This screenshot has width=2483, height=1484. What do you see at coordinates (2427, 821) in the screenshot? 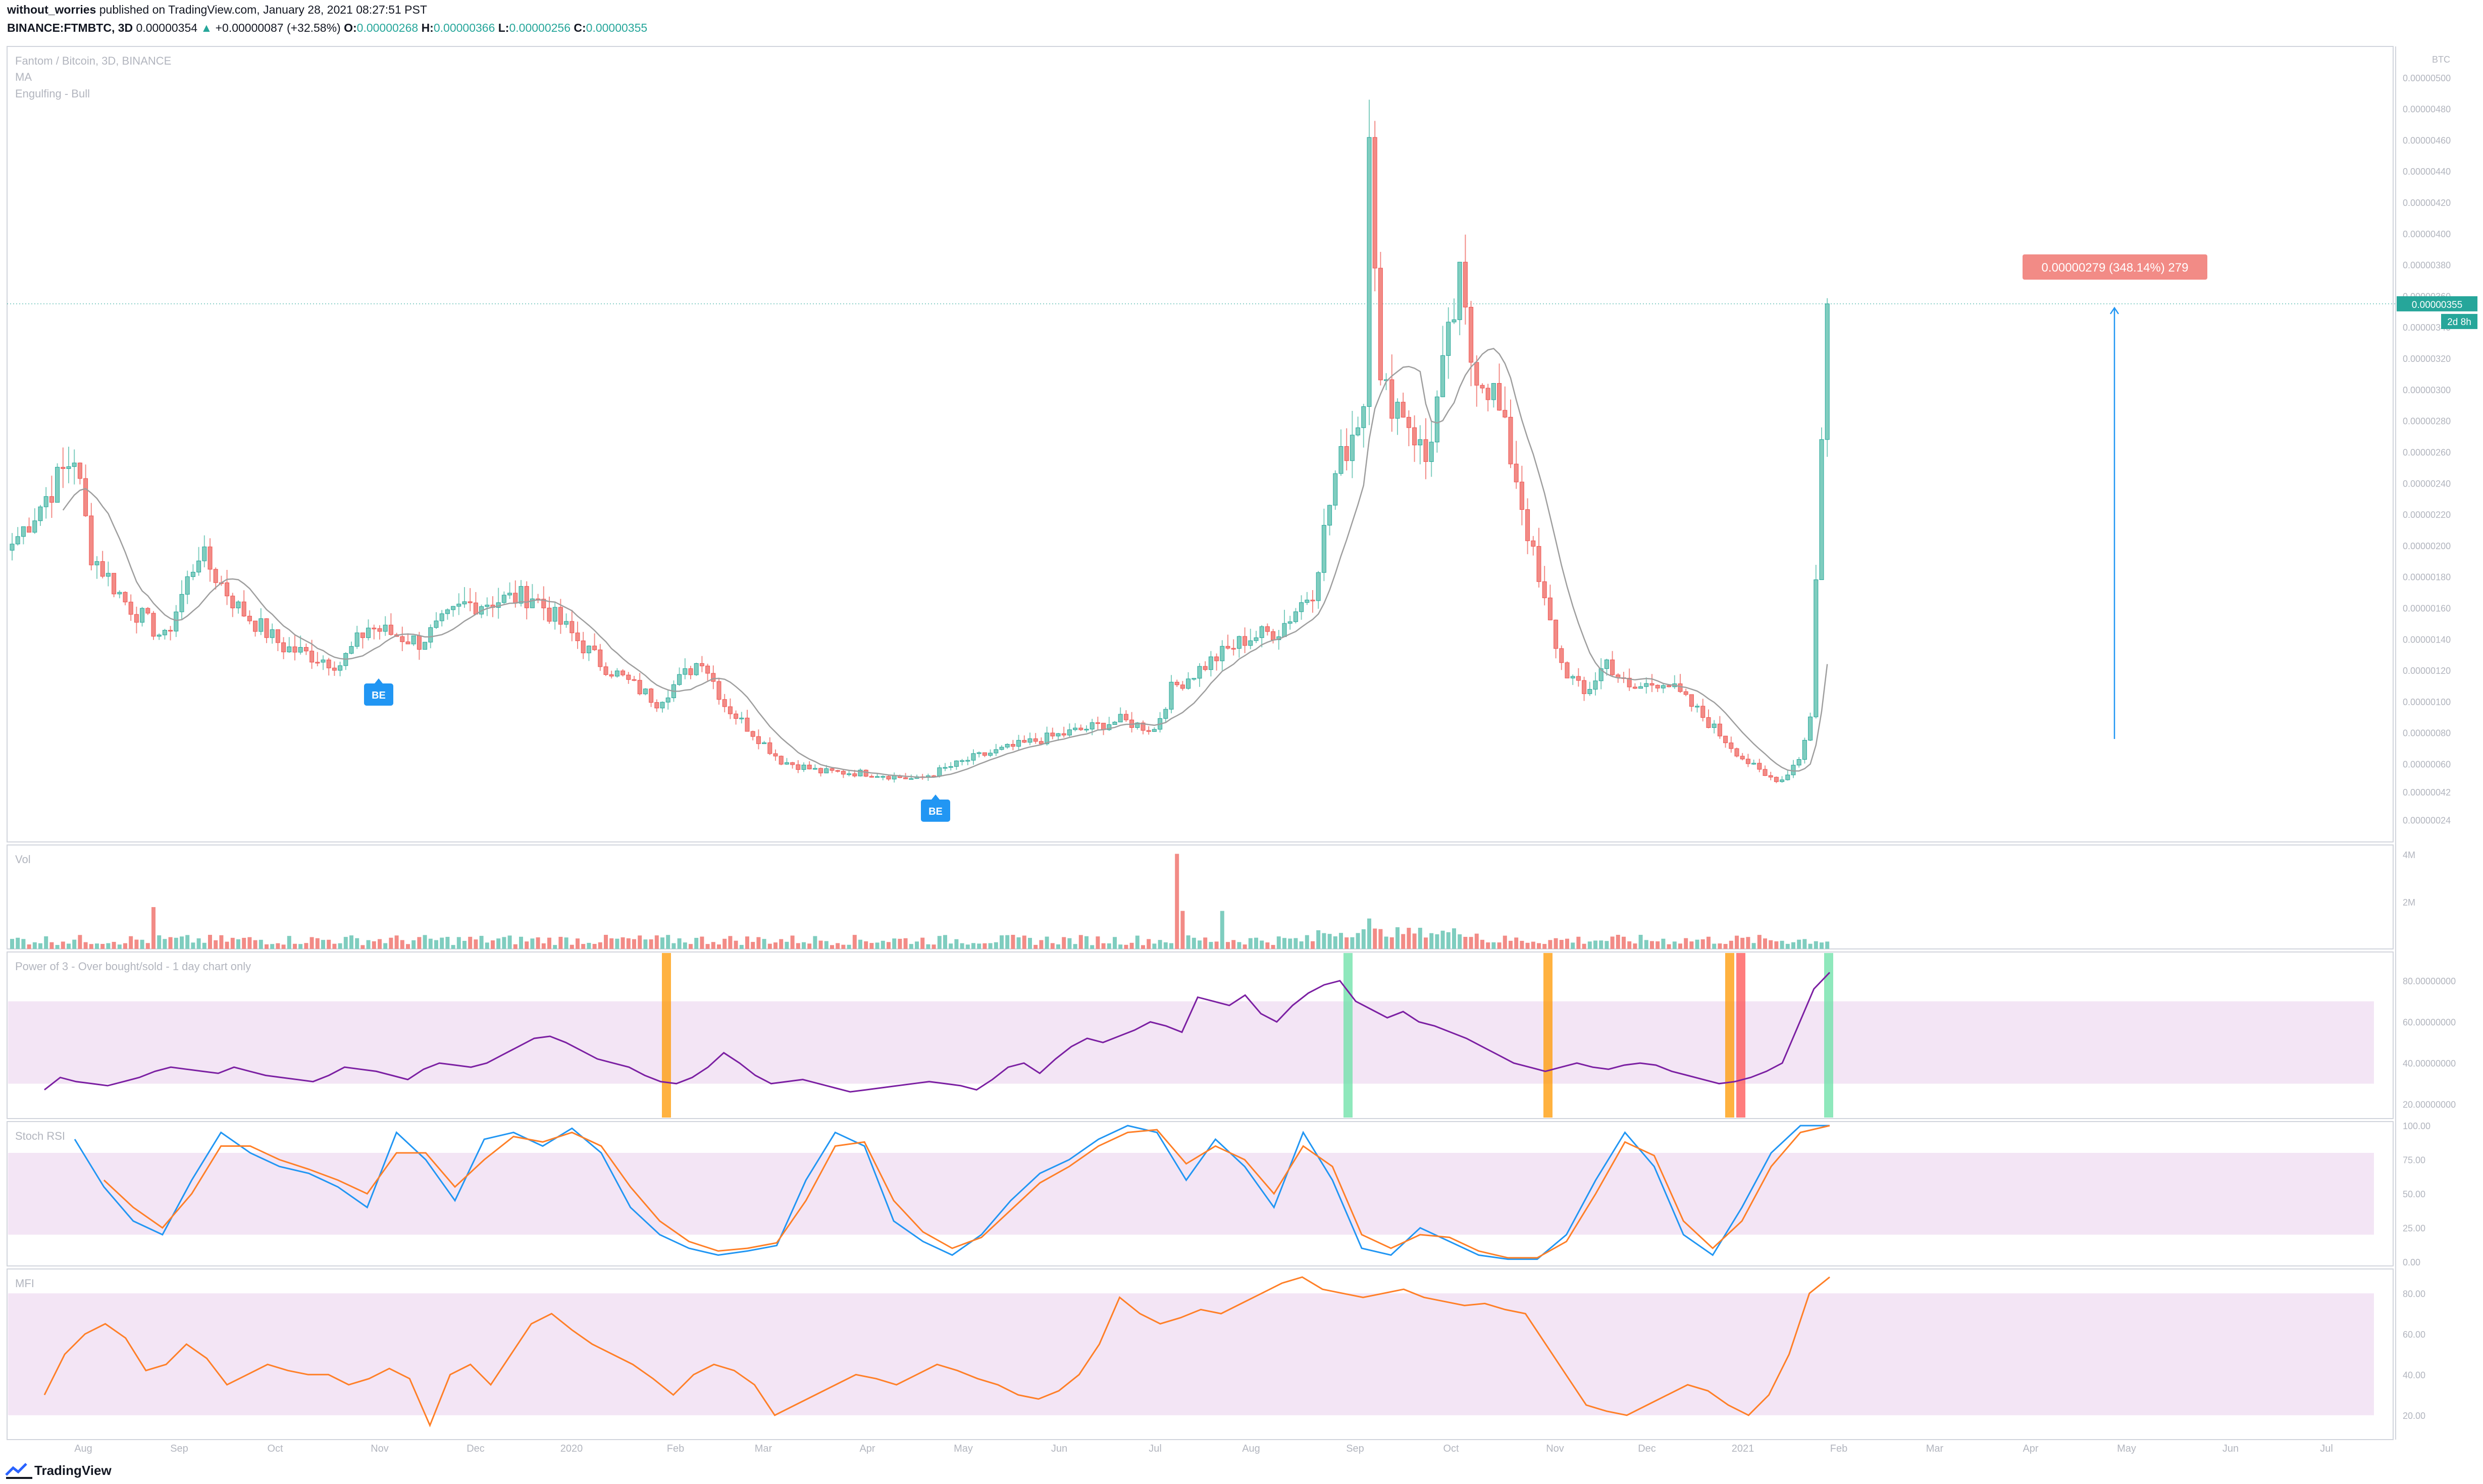
I see `price-tick-label: 0.00000024` at bounding box center [2427, 821].